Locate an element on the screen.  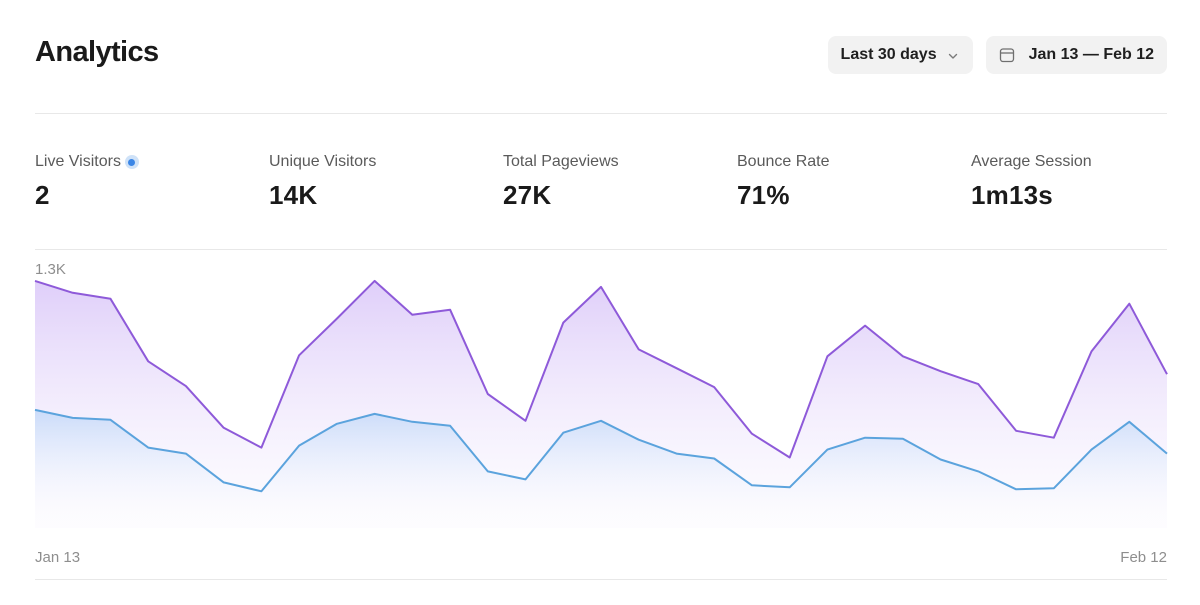
stat-bounce-rate: Bounce Rate 71% is located at coordinates (847, 180).